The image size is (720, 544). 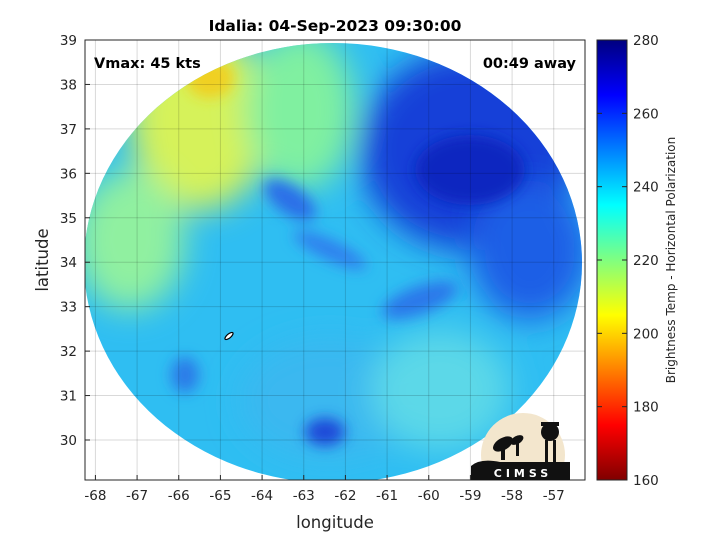 What do you see at coordinates (135, 240) in the screenshot?
I see `warm-region-sw` at bounding box center [135, 240].